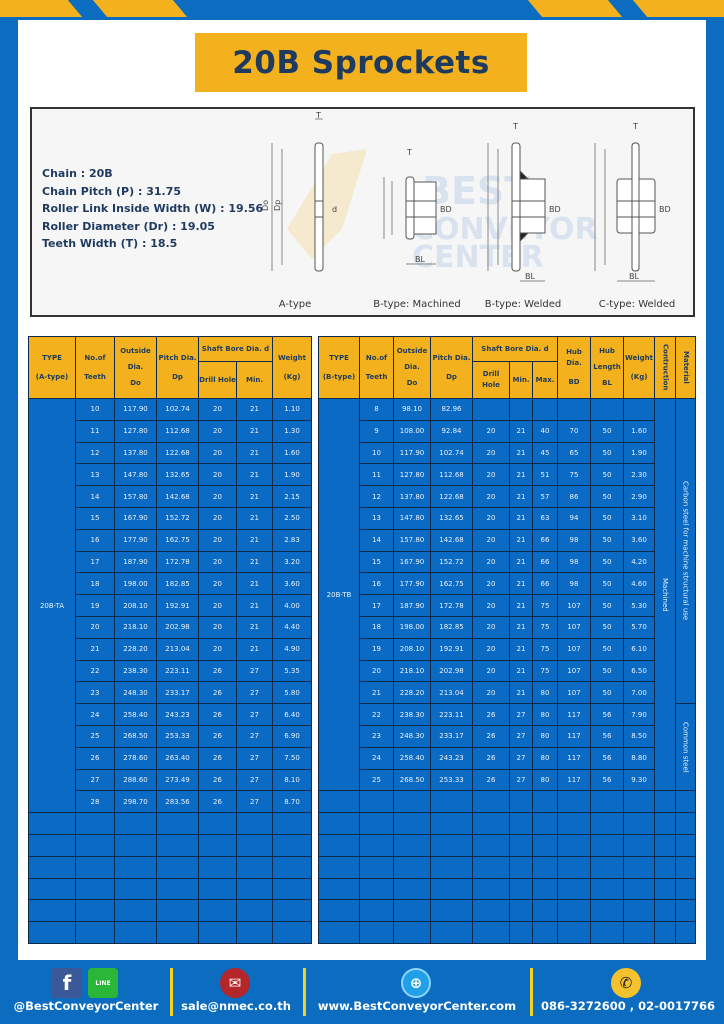 The height and width of the screenshot is (1024, 724). What do you see at coordinates (170, 714) in the screenshot?
I see `table-row: 24 258.40 243.23 26 27 6.40` at bounding box center [170, 714].